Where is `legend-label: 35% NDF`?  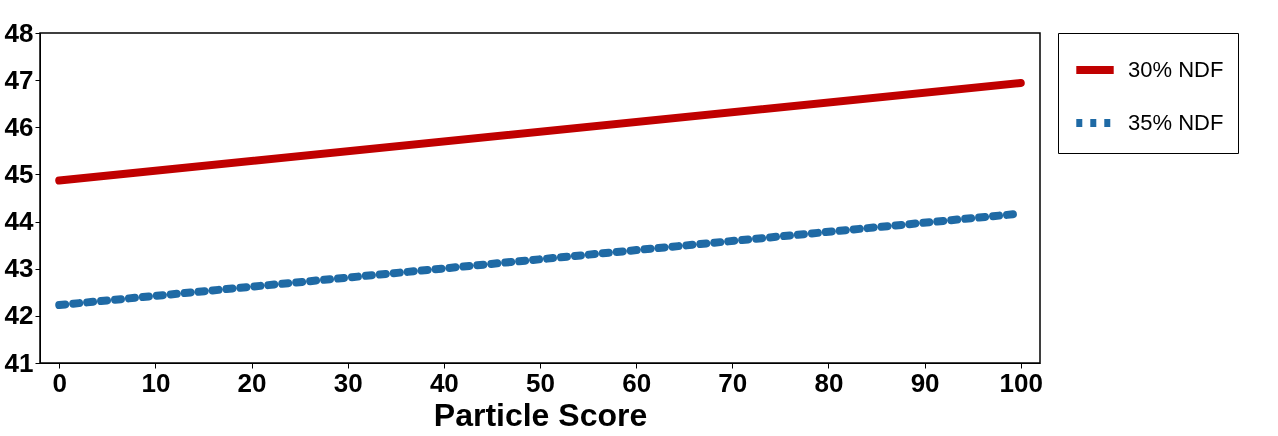 legend-label: 35% NDF is located at coordinates (1176, 122).